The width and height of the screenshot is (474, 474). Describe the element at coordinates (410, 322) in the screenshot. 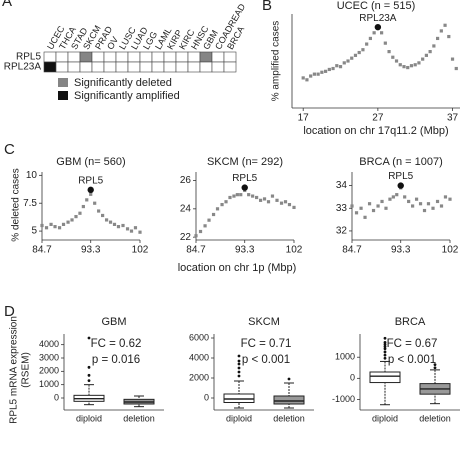

I see `chart-title: BRCA` at that location.